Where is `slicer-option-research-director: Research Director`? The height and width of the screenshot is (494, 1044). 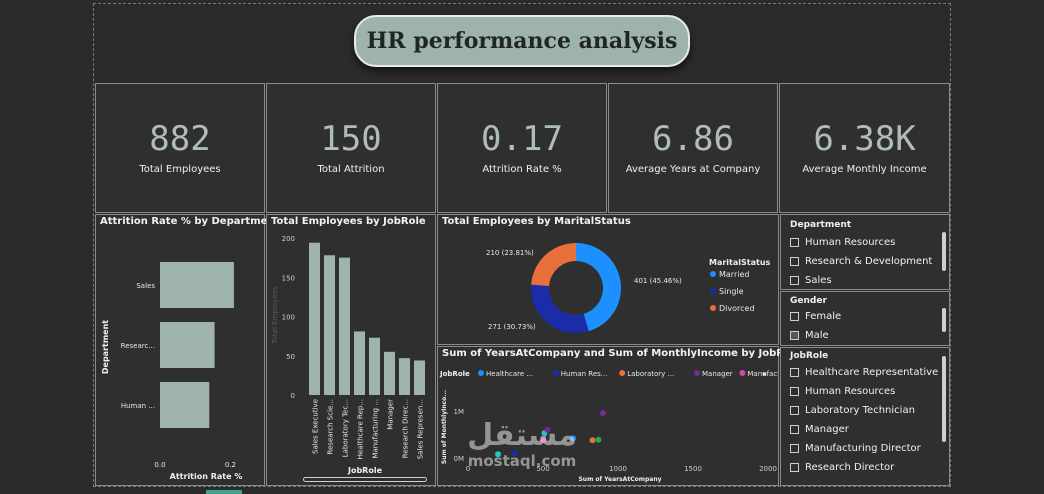 slicer-option-research-director: Research Director is located at coordinates (869, 467).